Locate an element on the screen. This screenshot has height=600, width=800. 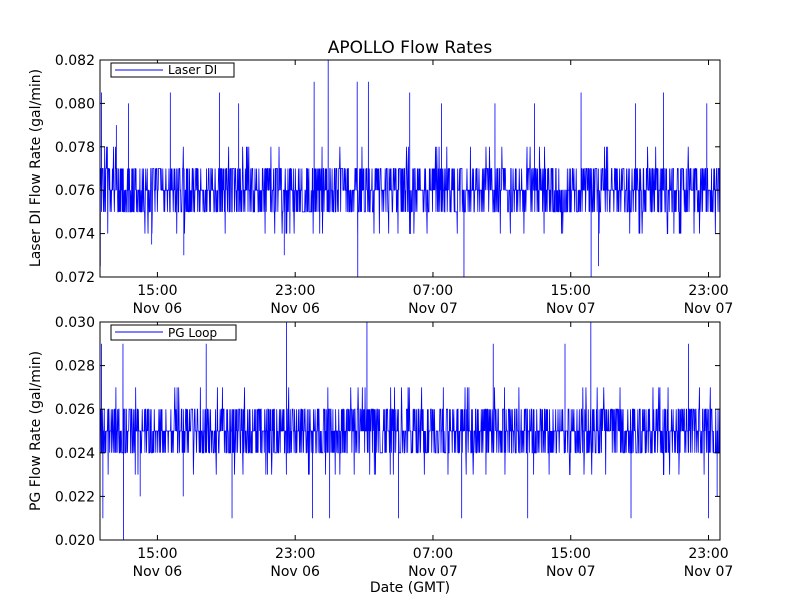
pg-loop-y-tick-label: 0.030 is located at coordinates (75, 323).